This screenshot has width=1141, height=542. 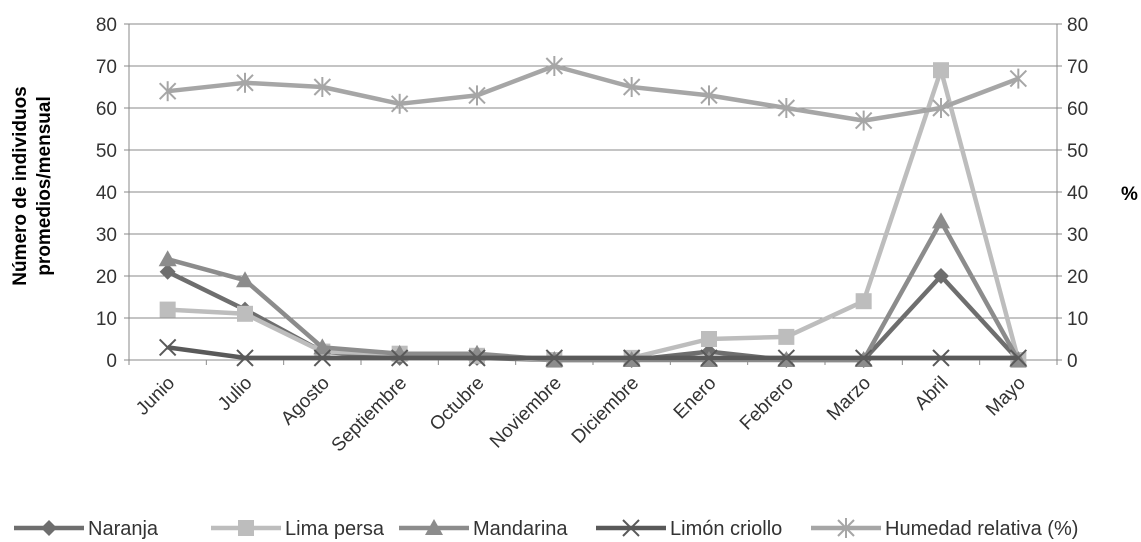 I want to click on y2-tick-label: 80, so click(x=1077, y=25).